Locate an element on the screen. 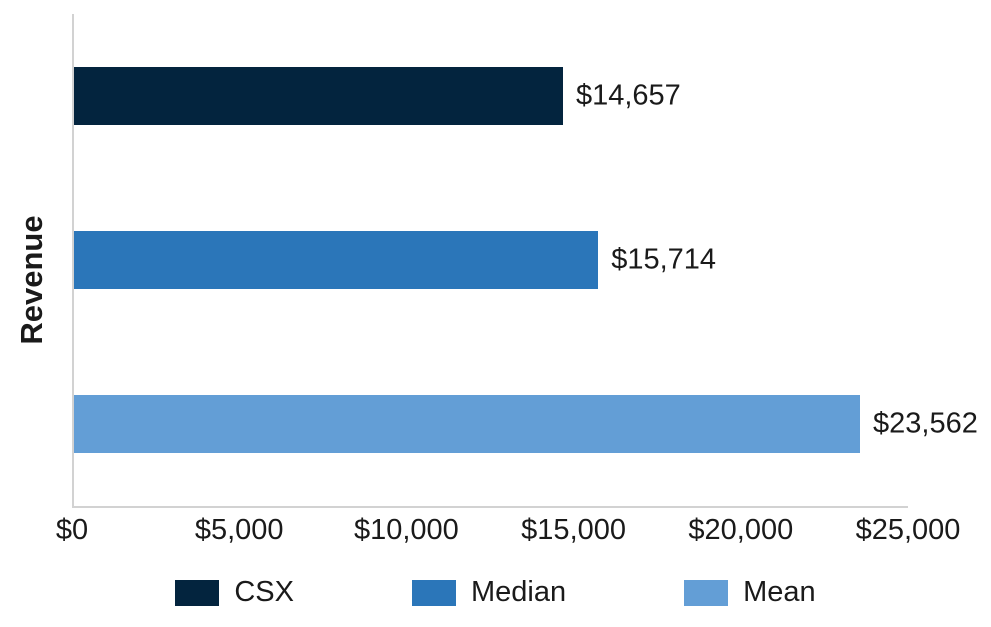 The width and height of the screenshot is (991, 627). x-tick-label: $20,000 is located at coordinates (741, 530).